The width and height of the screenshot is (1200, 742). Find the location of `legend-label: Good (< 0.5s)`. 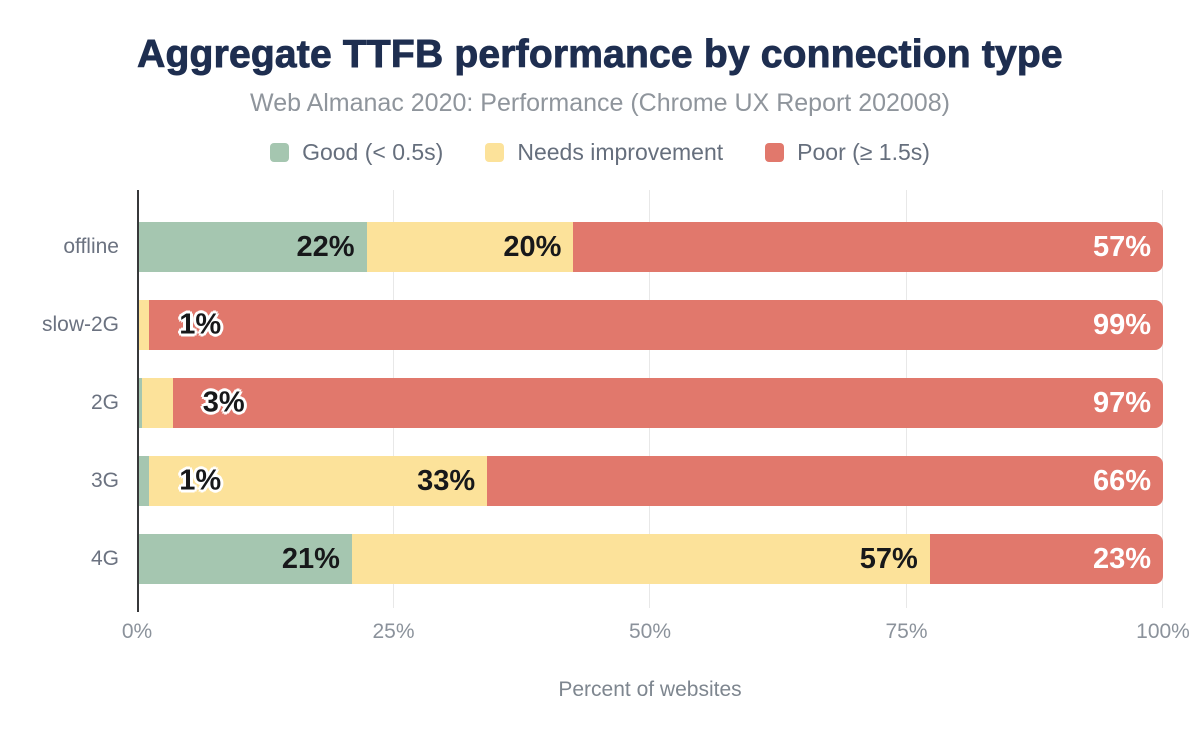

legend-label: Good (< 0.5s) is located at coordinates (373, 152).